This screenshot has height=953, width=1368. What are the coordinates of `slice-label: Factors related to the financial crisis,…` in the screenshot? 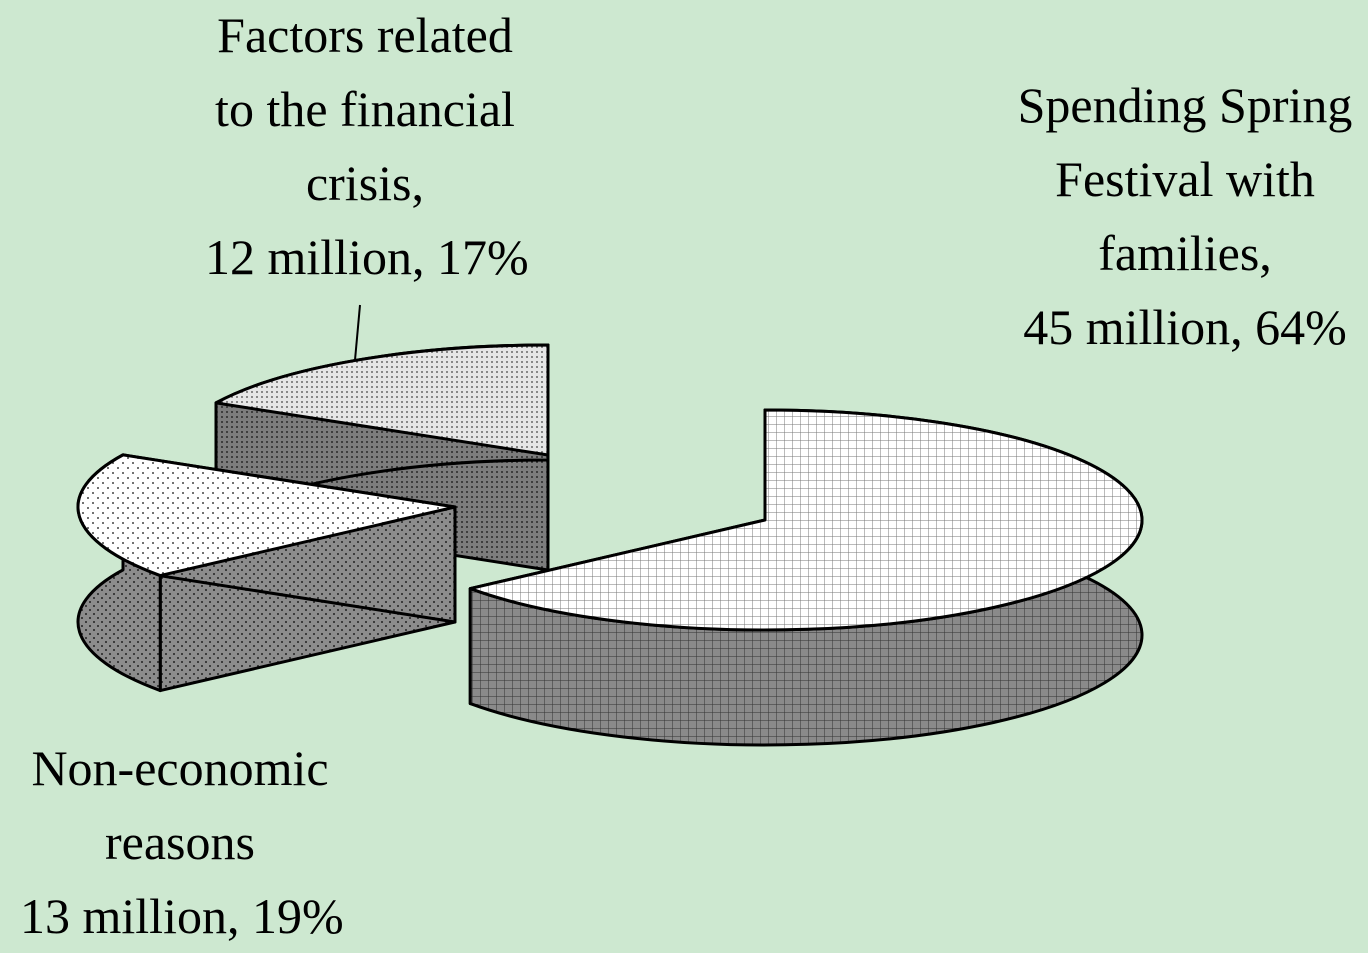 It's located at (367, 147).